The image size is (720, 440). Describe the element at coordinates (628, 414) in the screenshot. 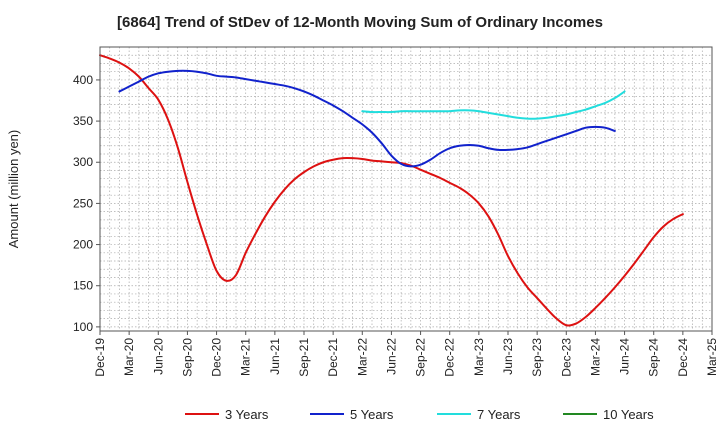

I see `legend-label-10-years: 10 Years` at that location.